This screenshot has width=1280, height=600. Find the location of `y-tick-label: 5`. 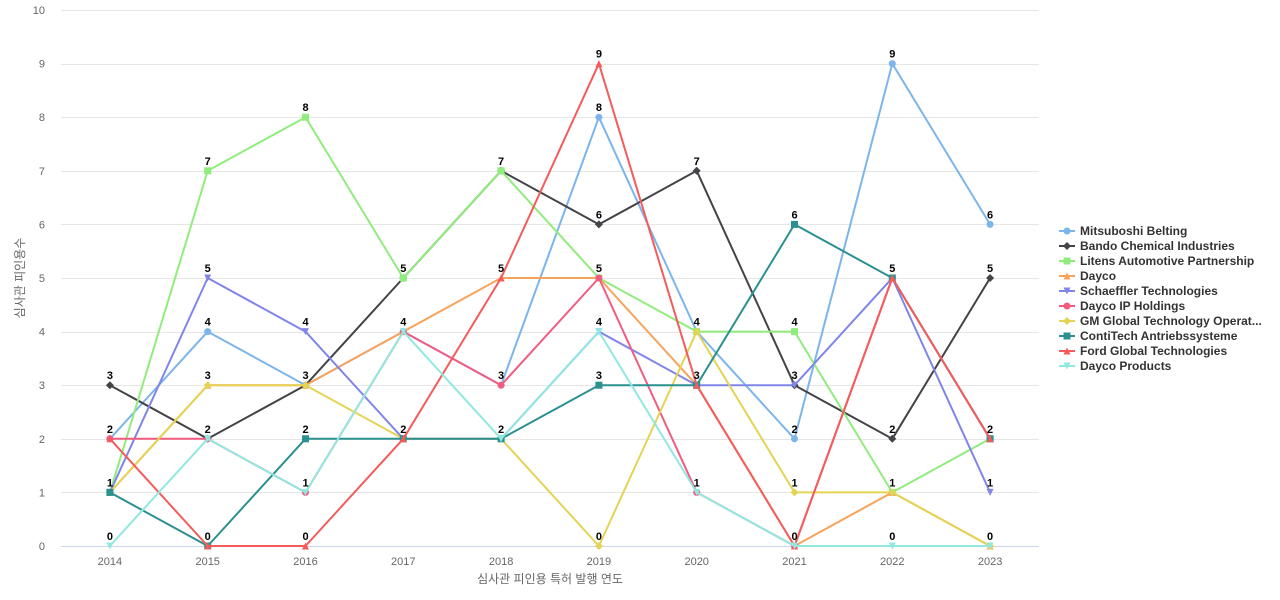

y-tick-label: 5 is located at coordinates (42, 279).